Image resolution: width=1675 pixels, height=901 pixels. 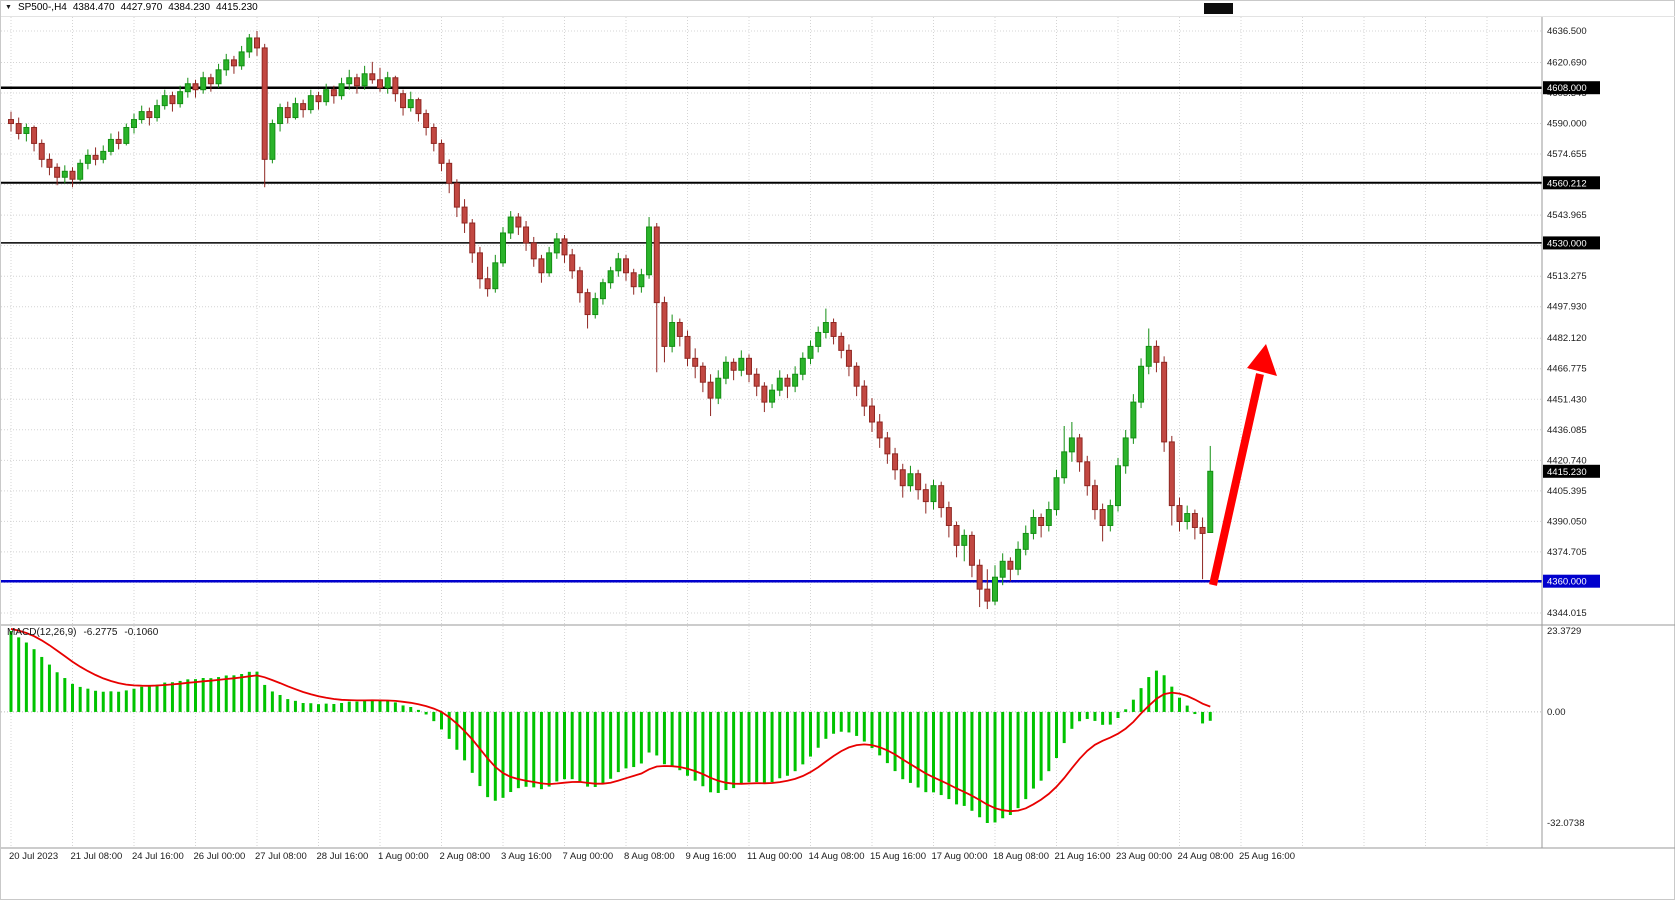 What do you see at coordinates (158, 856) in the screenshot?
I see `time-axis-label: 24 Jul 16:00` at bounding box center [158, 856].